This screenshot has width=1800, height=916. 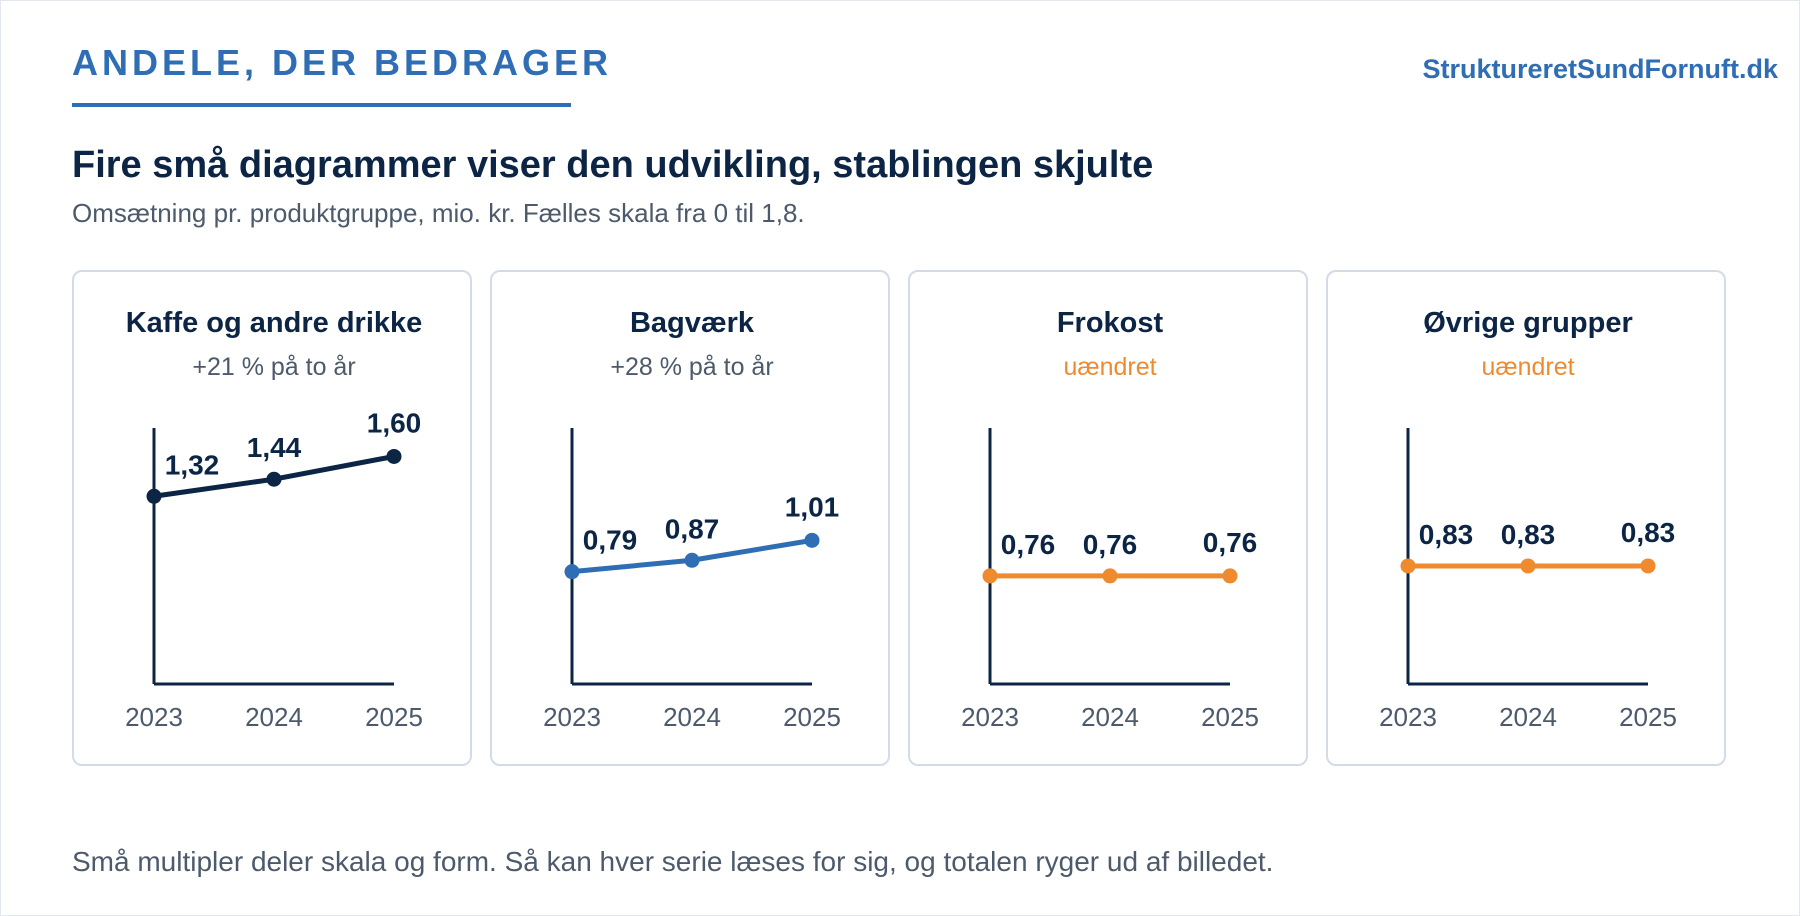 What do you see at coordinates (1600, 69) in the screenshot?
I see `brand-link: StruktureretSundFornuft.dk` at bounding box center [1600, 69].